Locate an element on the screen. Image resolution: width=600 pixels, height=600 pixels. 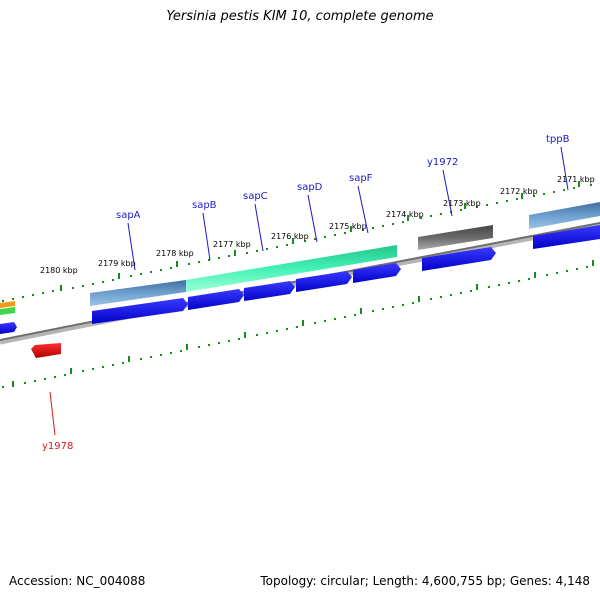
gene-label-sapF: sapF is located at coordinates (361, 178).